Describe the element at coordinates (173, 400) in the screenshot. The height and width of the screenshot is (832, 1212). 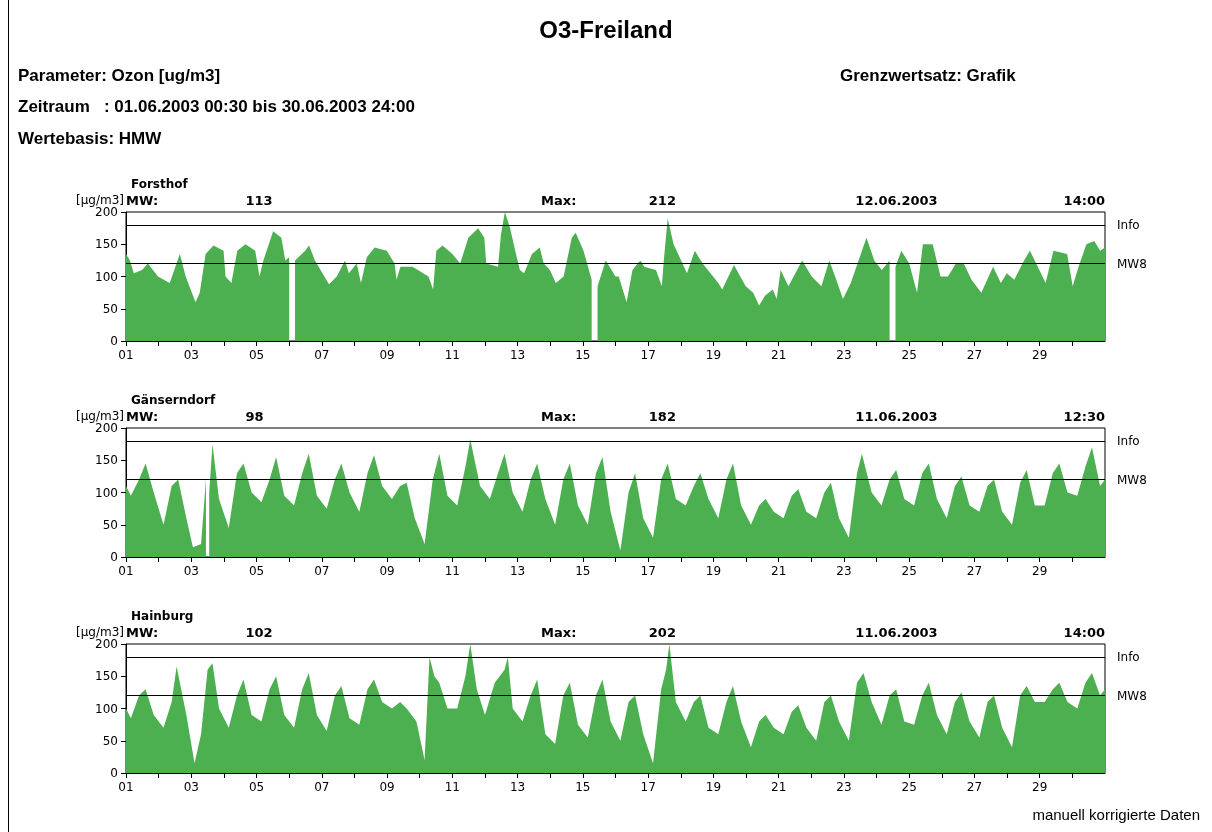
I see `chart-title: Gänserndorf` at that location.